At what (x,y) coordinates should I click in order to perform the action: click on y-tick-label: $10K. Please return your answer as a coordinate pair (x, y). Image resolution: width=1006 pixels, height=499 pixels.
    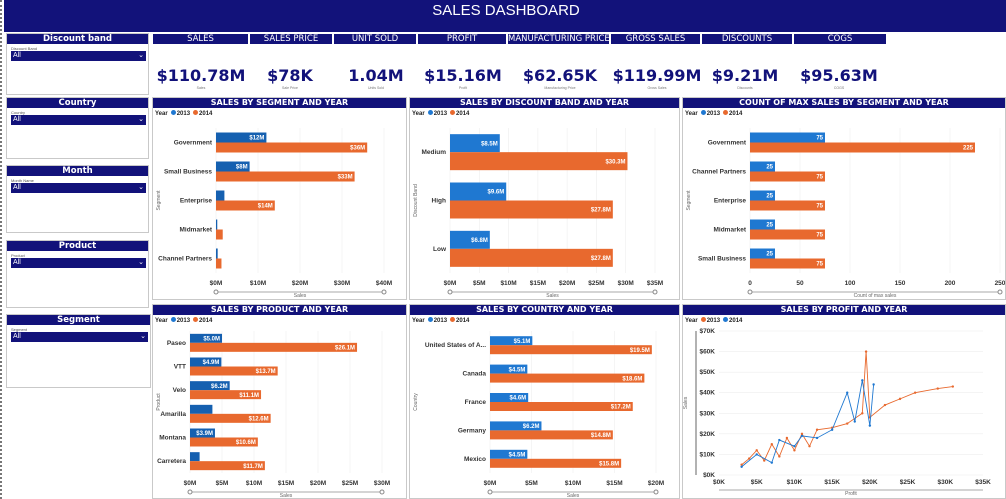
    Looking at the image, I should click on (707, 454).